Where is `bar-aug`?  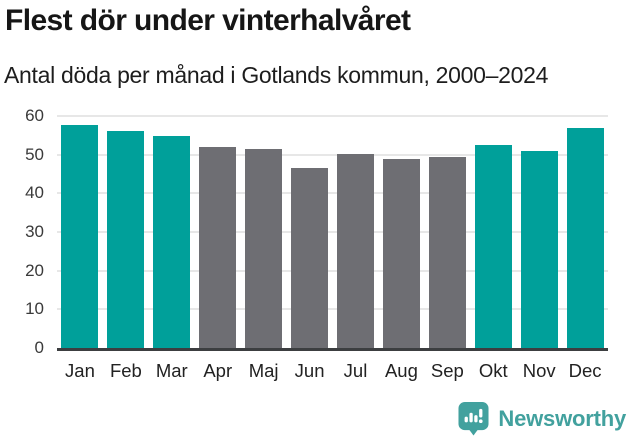 bar-aug is located at coordinates (401, 253).